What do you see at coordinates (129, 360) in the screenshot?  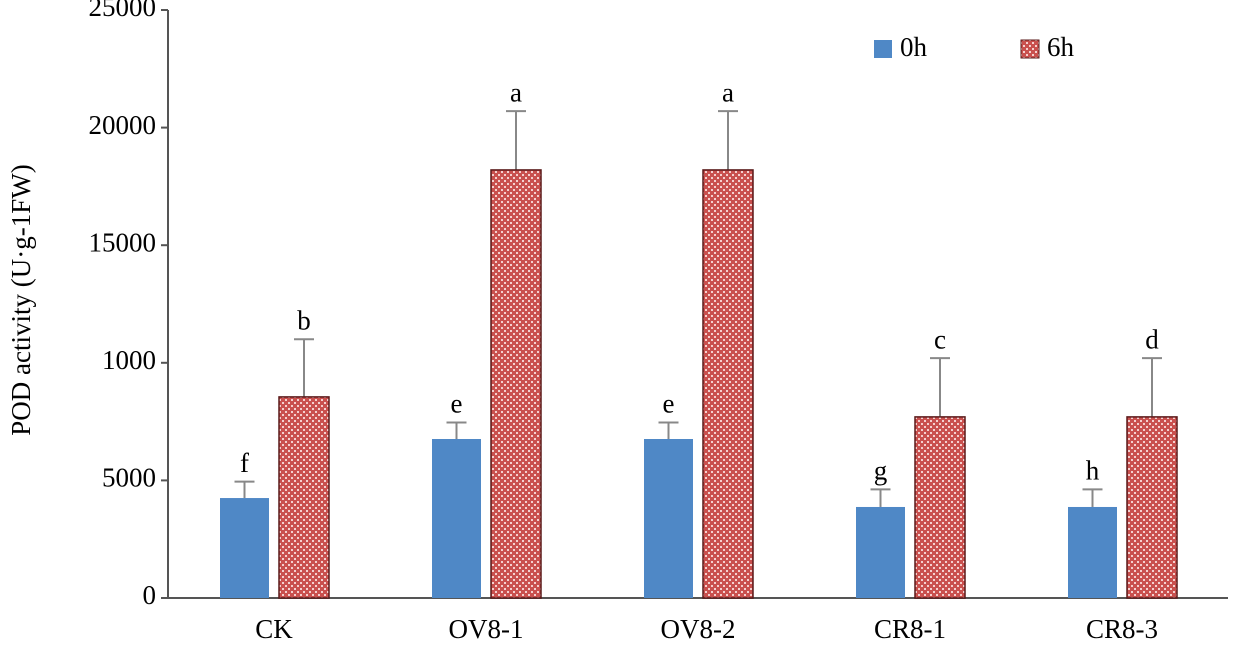 I see `y-tick-label: 1000` at bounding box center [129, 360].